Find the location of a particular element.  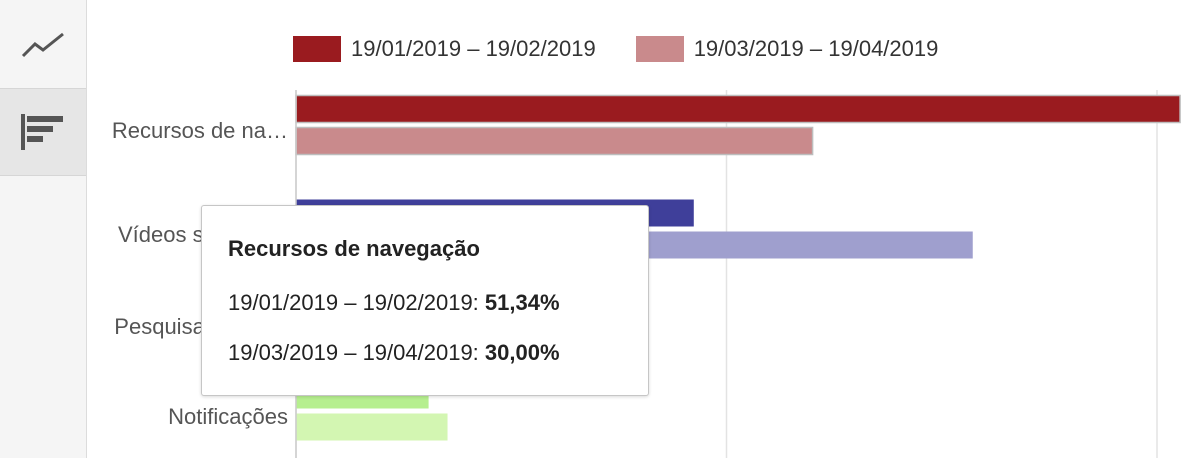

legend-item-2: 19/03/2019 – 19/04/2019 is located at coordinates (787, 49).